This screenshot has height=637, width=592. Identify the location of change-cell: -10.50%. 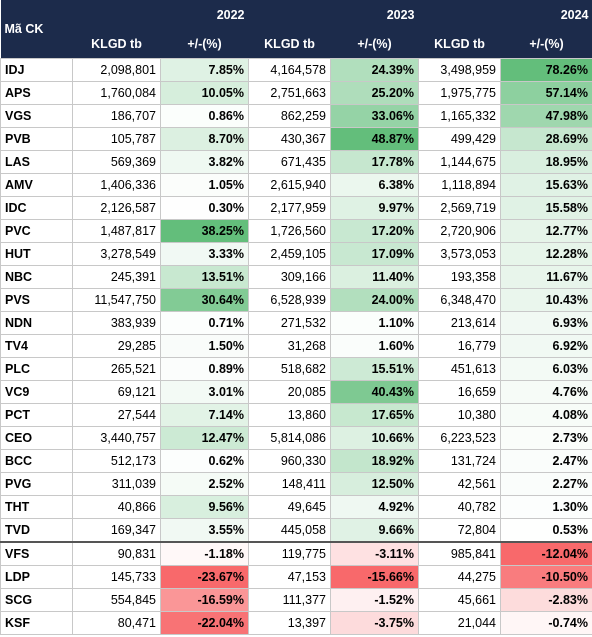
(546, 577).